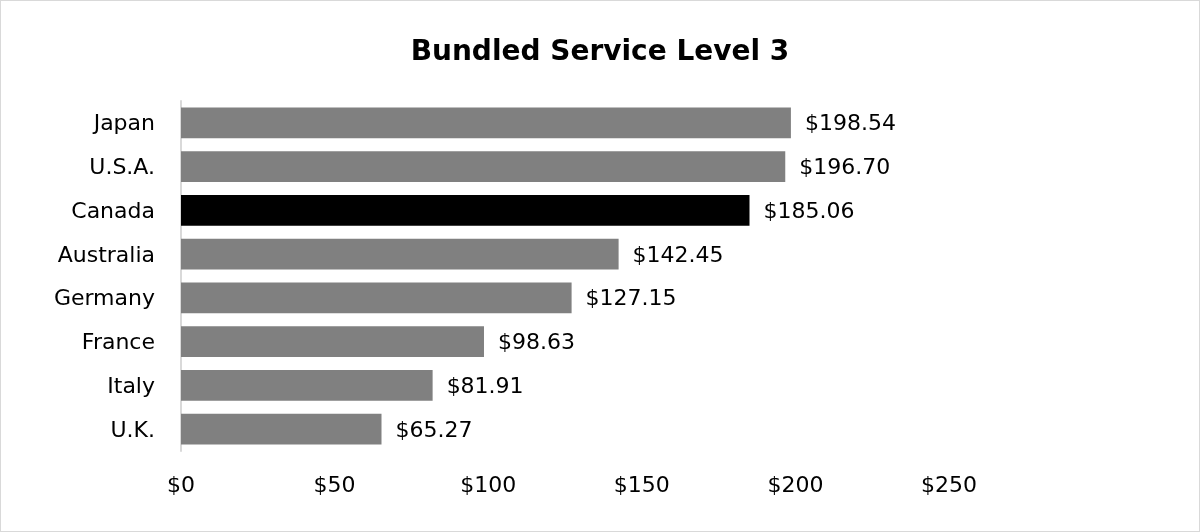 This screenshot has width=1200, height=532. What do you see at coordinates (106, 254) in the screenshot?
I see `y-tick-label: Australia` at bounding box center [106, 254].